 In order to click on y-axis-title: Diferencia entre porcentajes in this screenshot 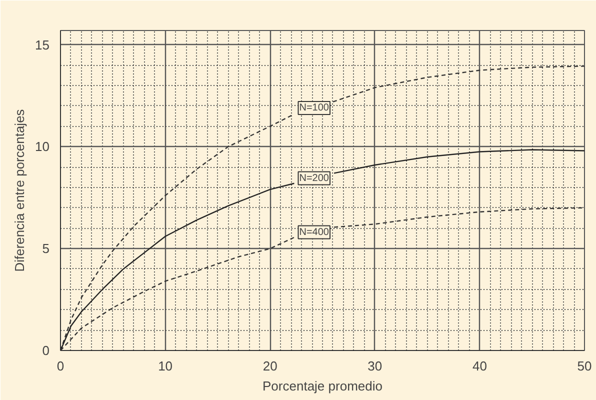, I will do `click(20, 190)`.